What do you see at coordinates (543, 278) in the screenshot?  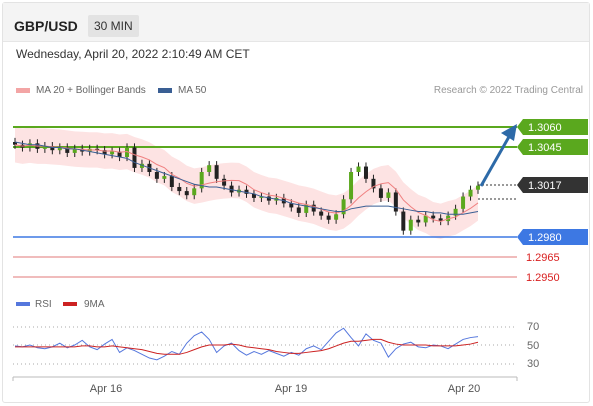 I see `label-1.2950: 1.2950` at bounding box center [543, 278].